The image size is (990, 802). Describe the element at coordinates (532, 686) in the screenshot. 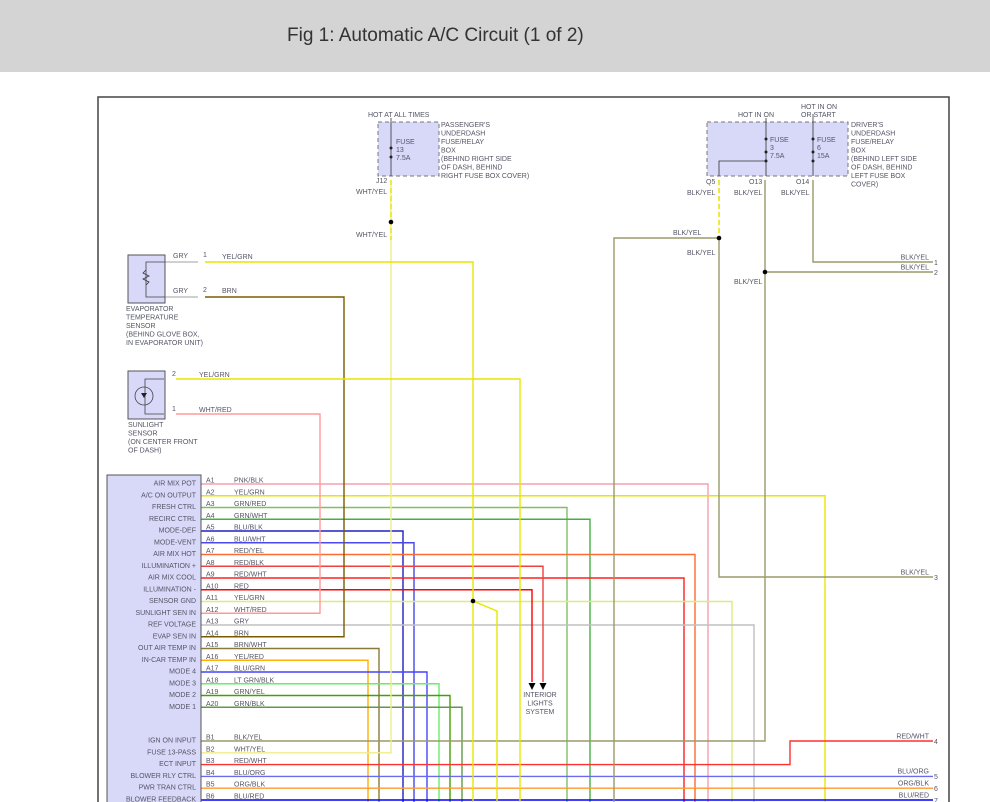

I see `arrow-down-icon` at that location.